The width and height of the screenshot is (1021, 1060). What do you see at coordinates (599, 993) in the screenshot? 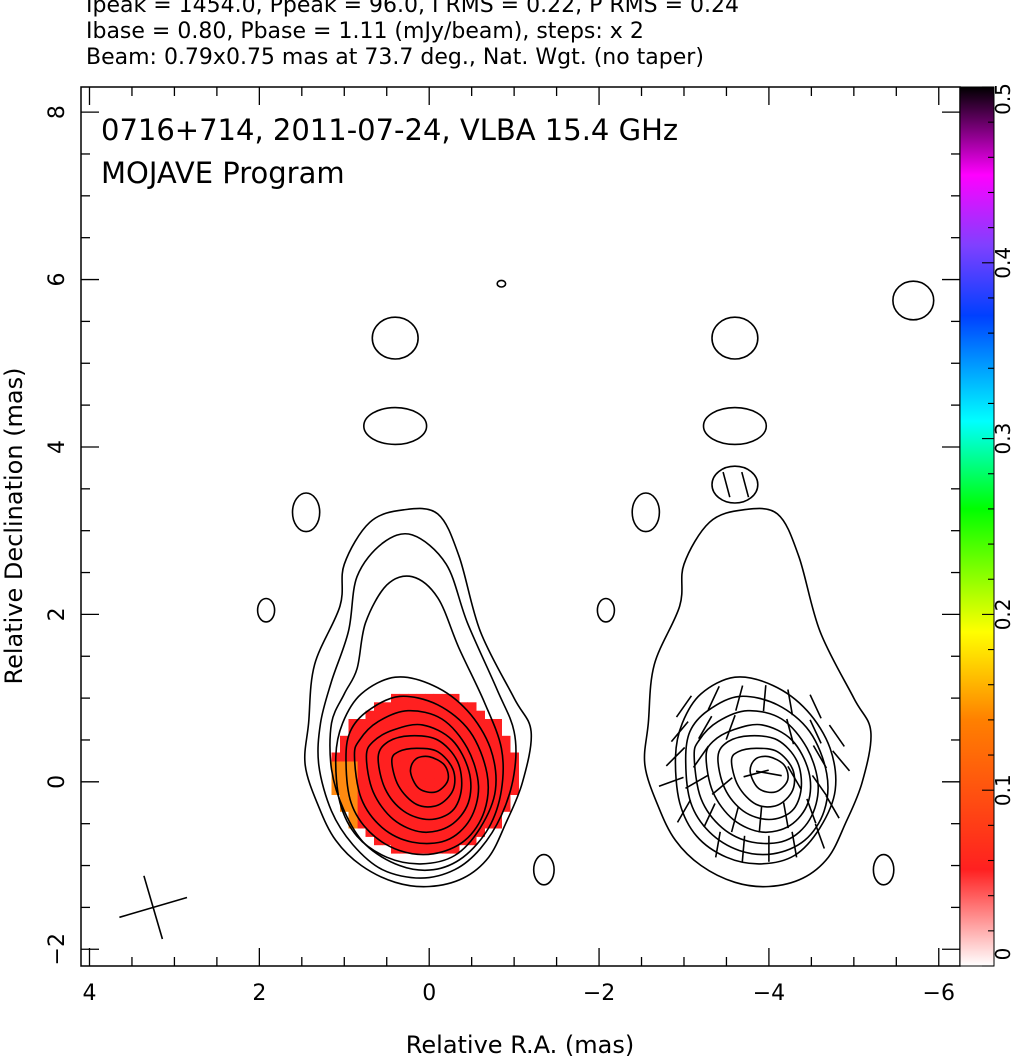
I see `x-tick-label: −2` at bounding box center [599, 993].